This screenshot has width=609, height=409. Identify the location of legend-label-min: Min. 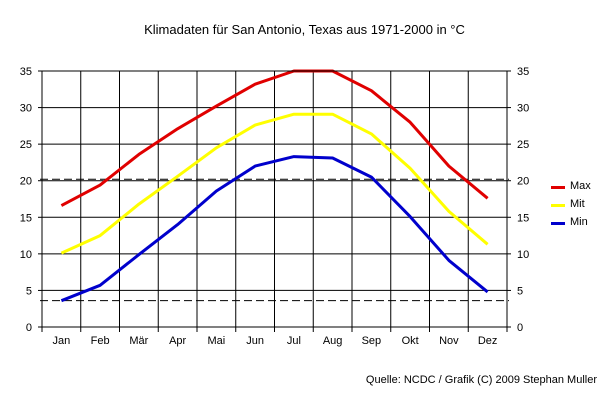
(579, 222).